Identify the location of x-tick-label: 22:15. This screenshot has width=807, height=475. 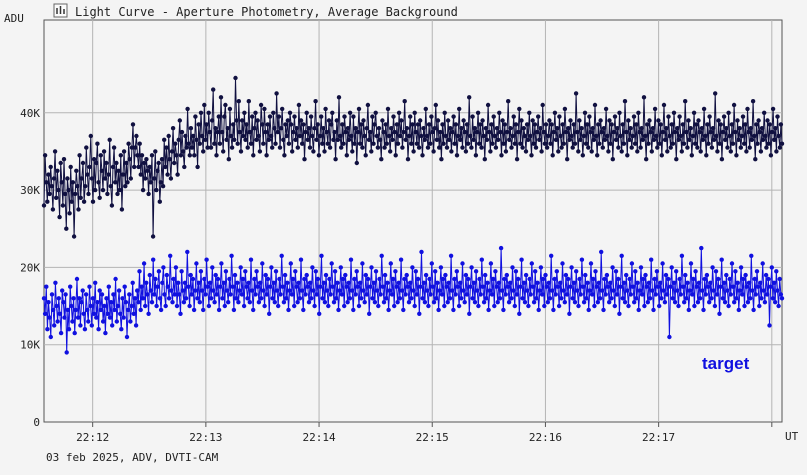
(432, 437).